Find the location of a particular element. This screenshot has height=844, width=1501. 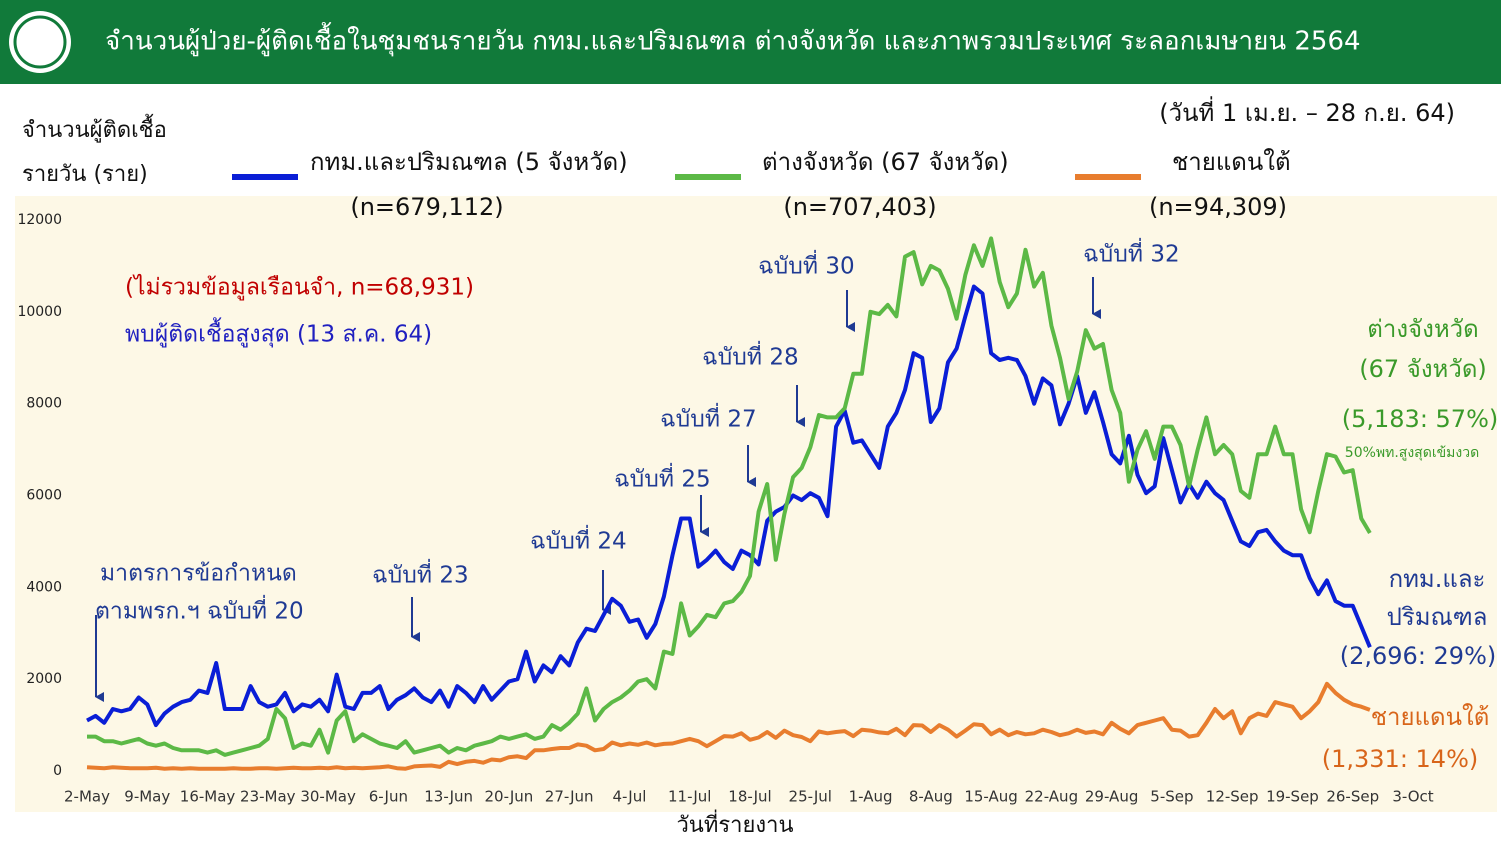

annotation: (ไม่รวมข้อมูลเรือนจำ, n=68,931) is located at coordinates (299, 287).